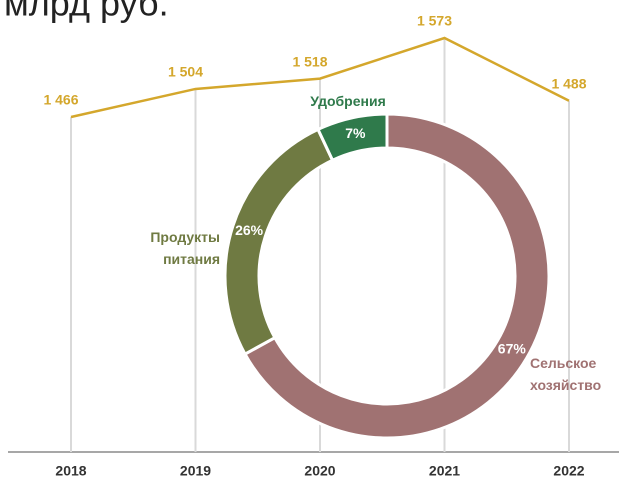  Describe the element at coordinates (568, 471) in the screenshot. I see `x-tick-label: 2022` at that location.